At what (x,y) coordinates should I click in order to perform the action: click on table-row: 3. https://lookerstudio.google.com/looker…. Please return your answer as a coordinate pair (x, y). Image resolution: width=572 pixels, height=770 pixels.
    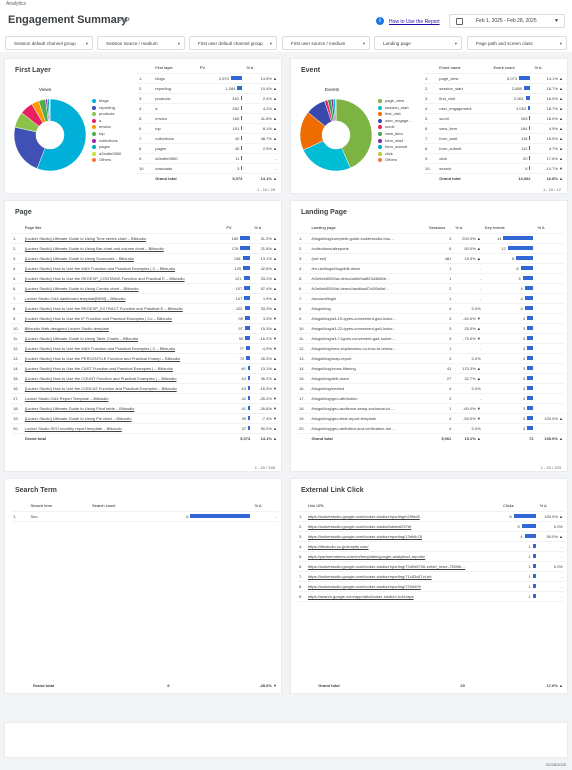
    Looking at the image, I should click on (431, 536).